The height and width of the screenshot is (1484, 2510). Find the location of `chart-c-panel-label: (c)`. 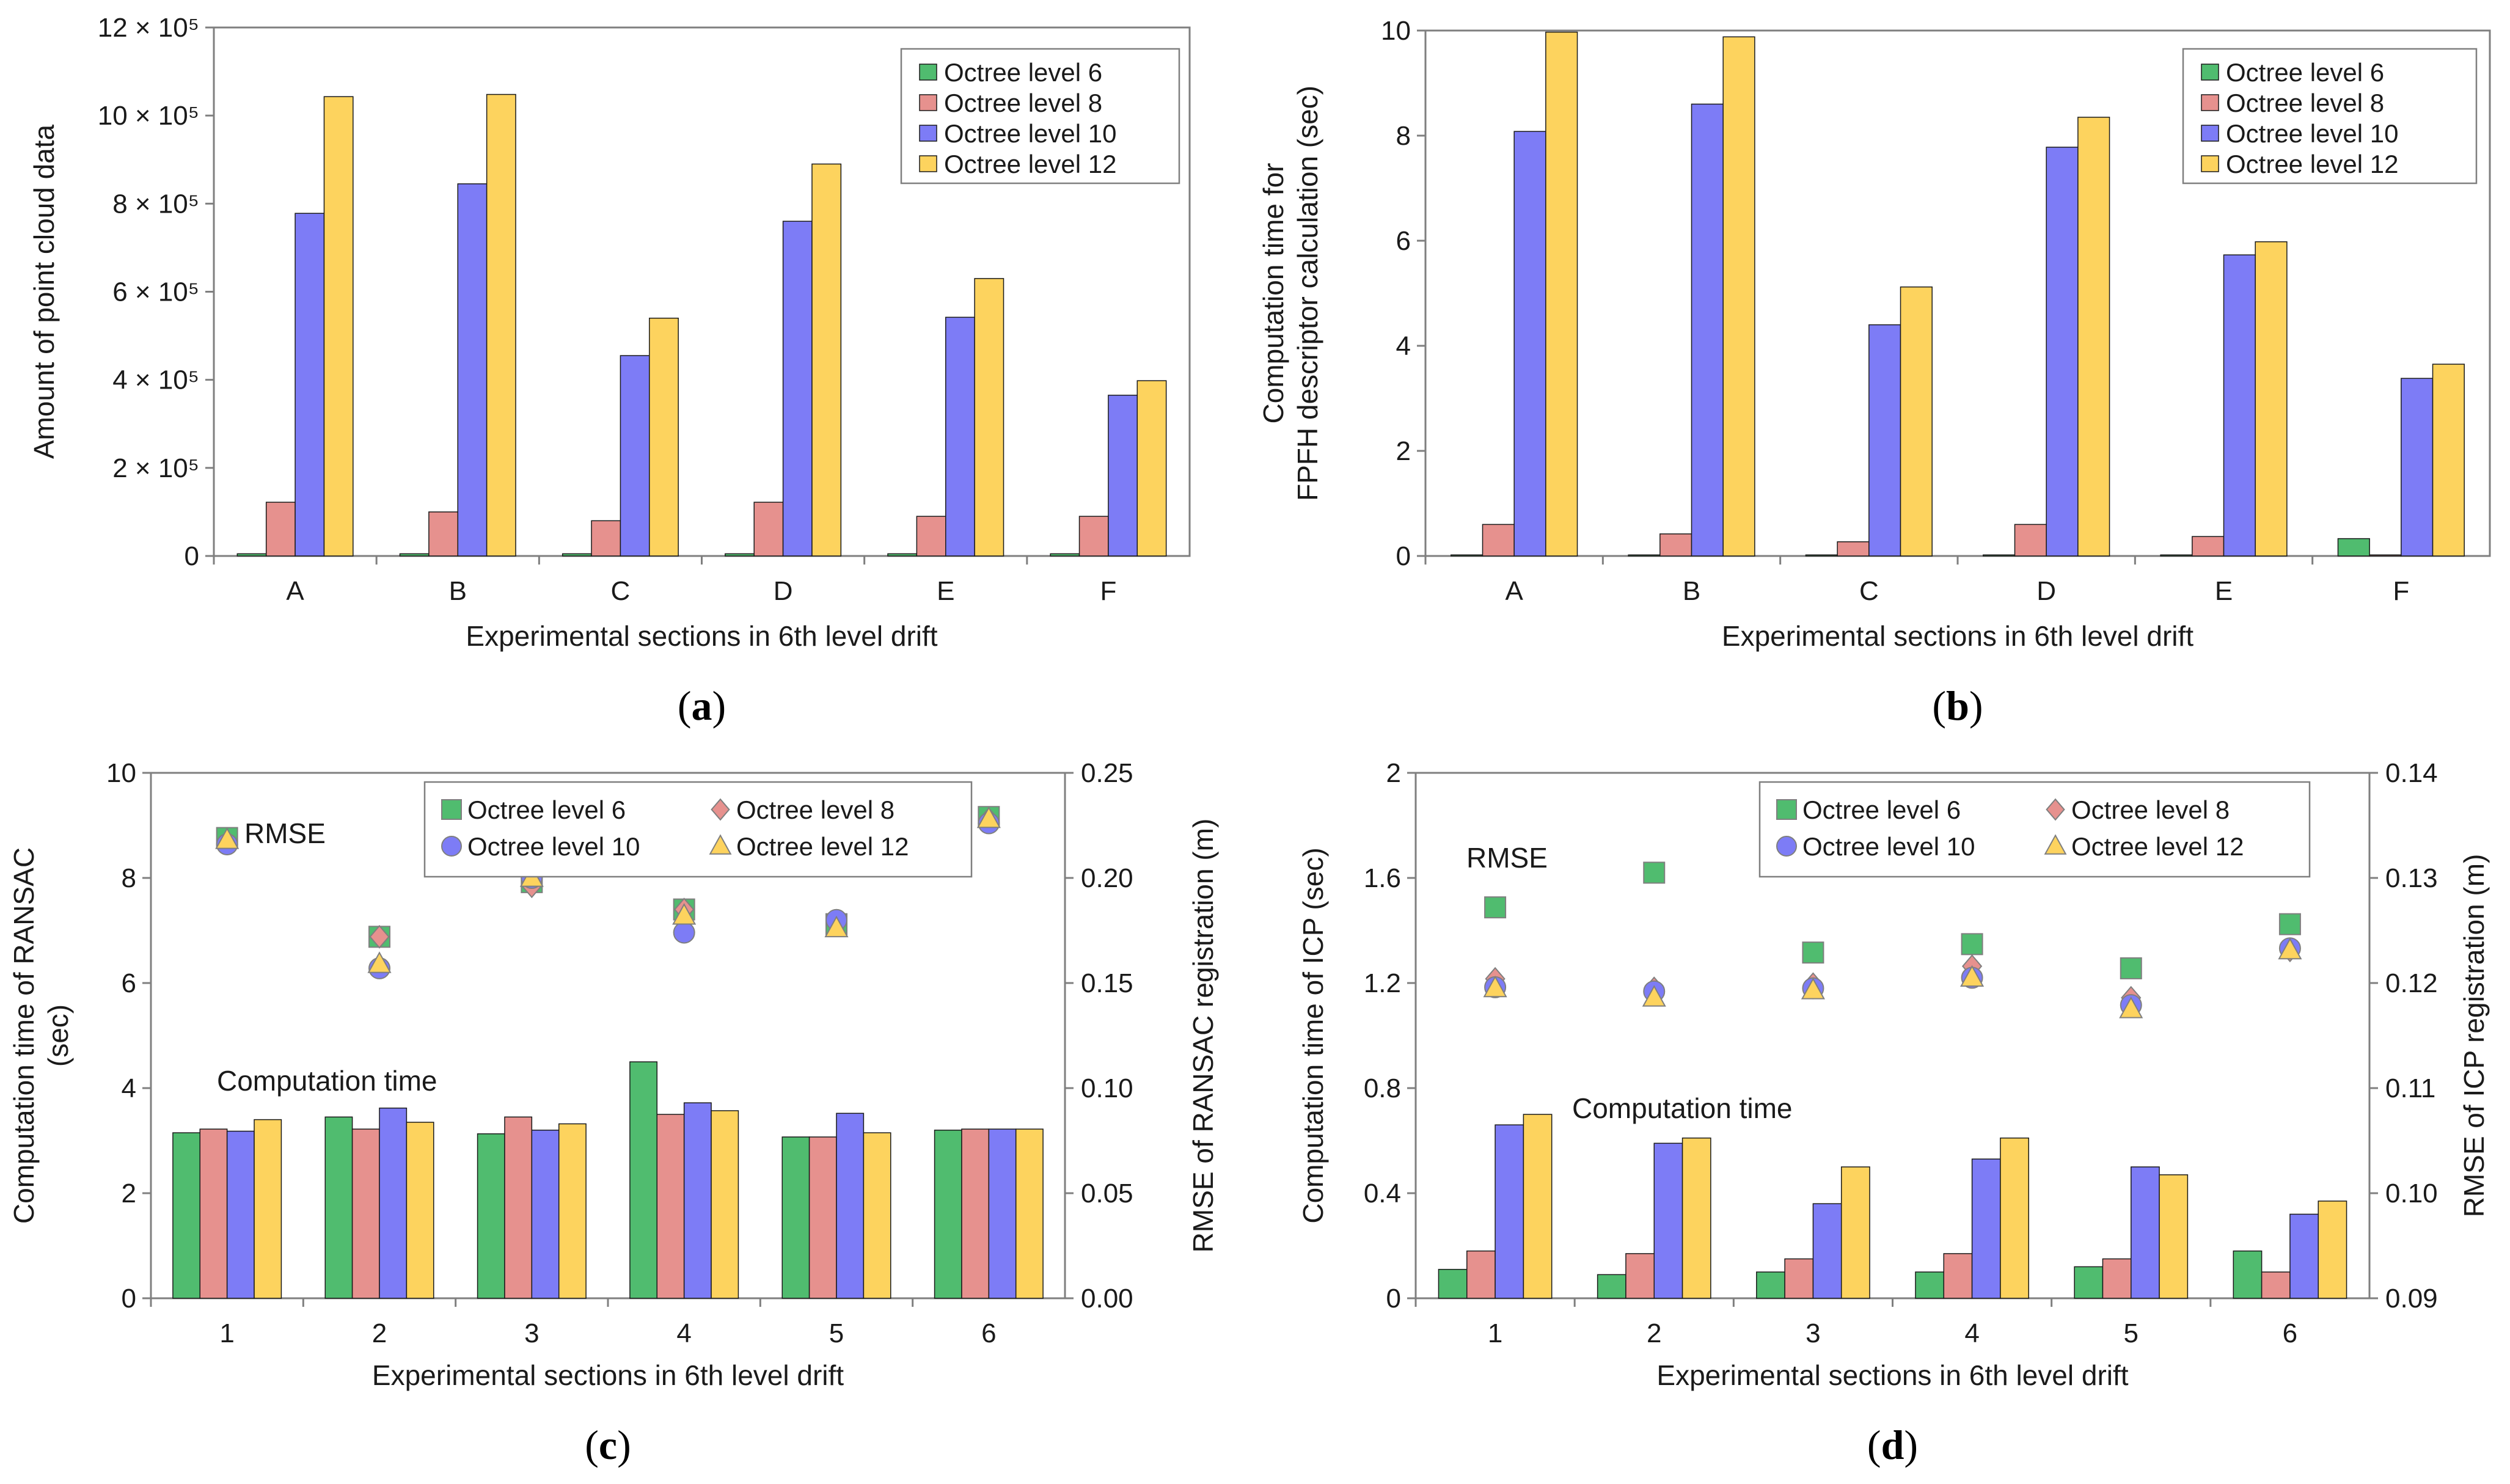

chart-c-panel-label: (c) is located at coordinates (608, 1445).